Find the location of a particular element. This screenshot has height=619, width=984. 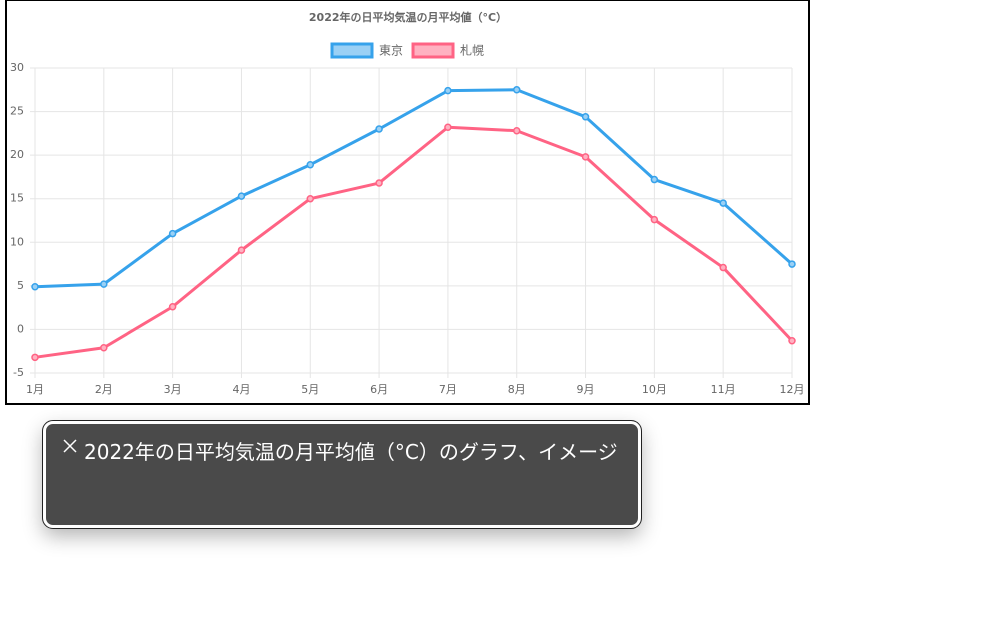

y-tick-label: 25 is located at coordinates (17, 111).